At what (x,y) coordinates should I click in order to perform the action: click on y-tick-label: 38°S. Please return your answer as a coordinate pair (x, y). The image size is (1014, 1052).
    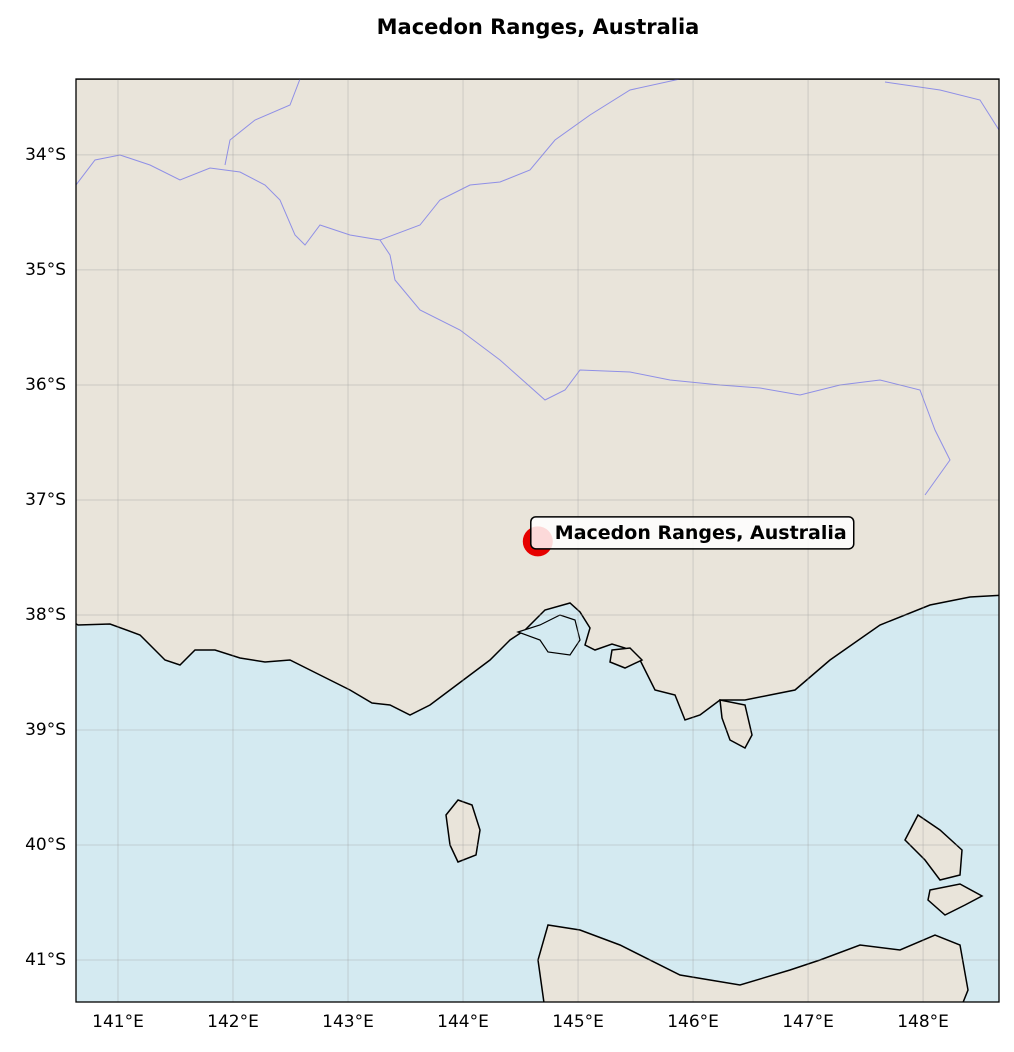
    Looking at the image, I should click on (45, 615).